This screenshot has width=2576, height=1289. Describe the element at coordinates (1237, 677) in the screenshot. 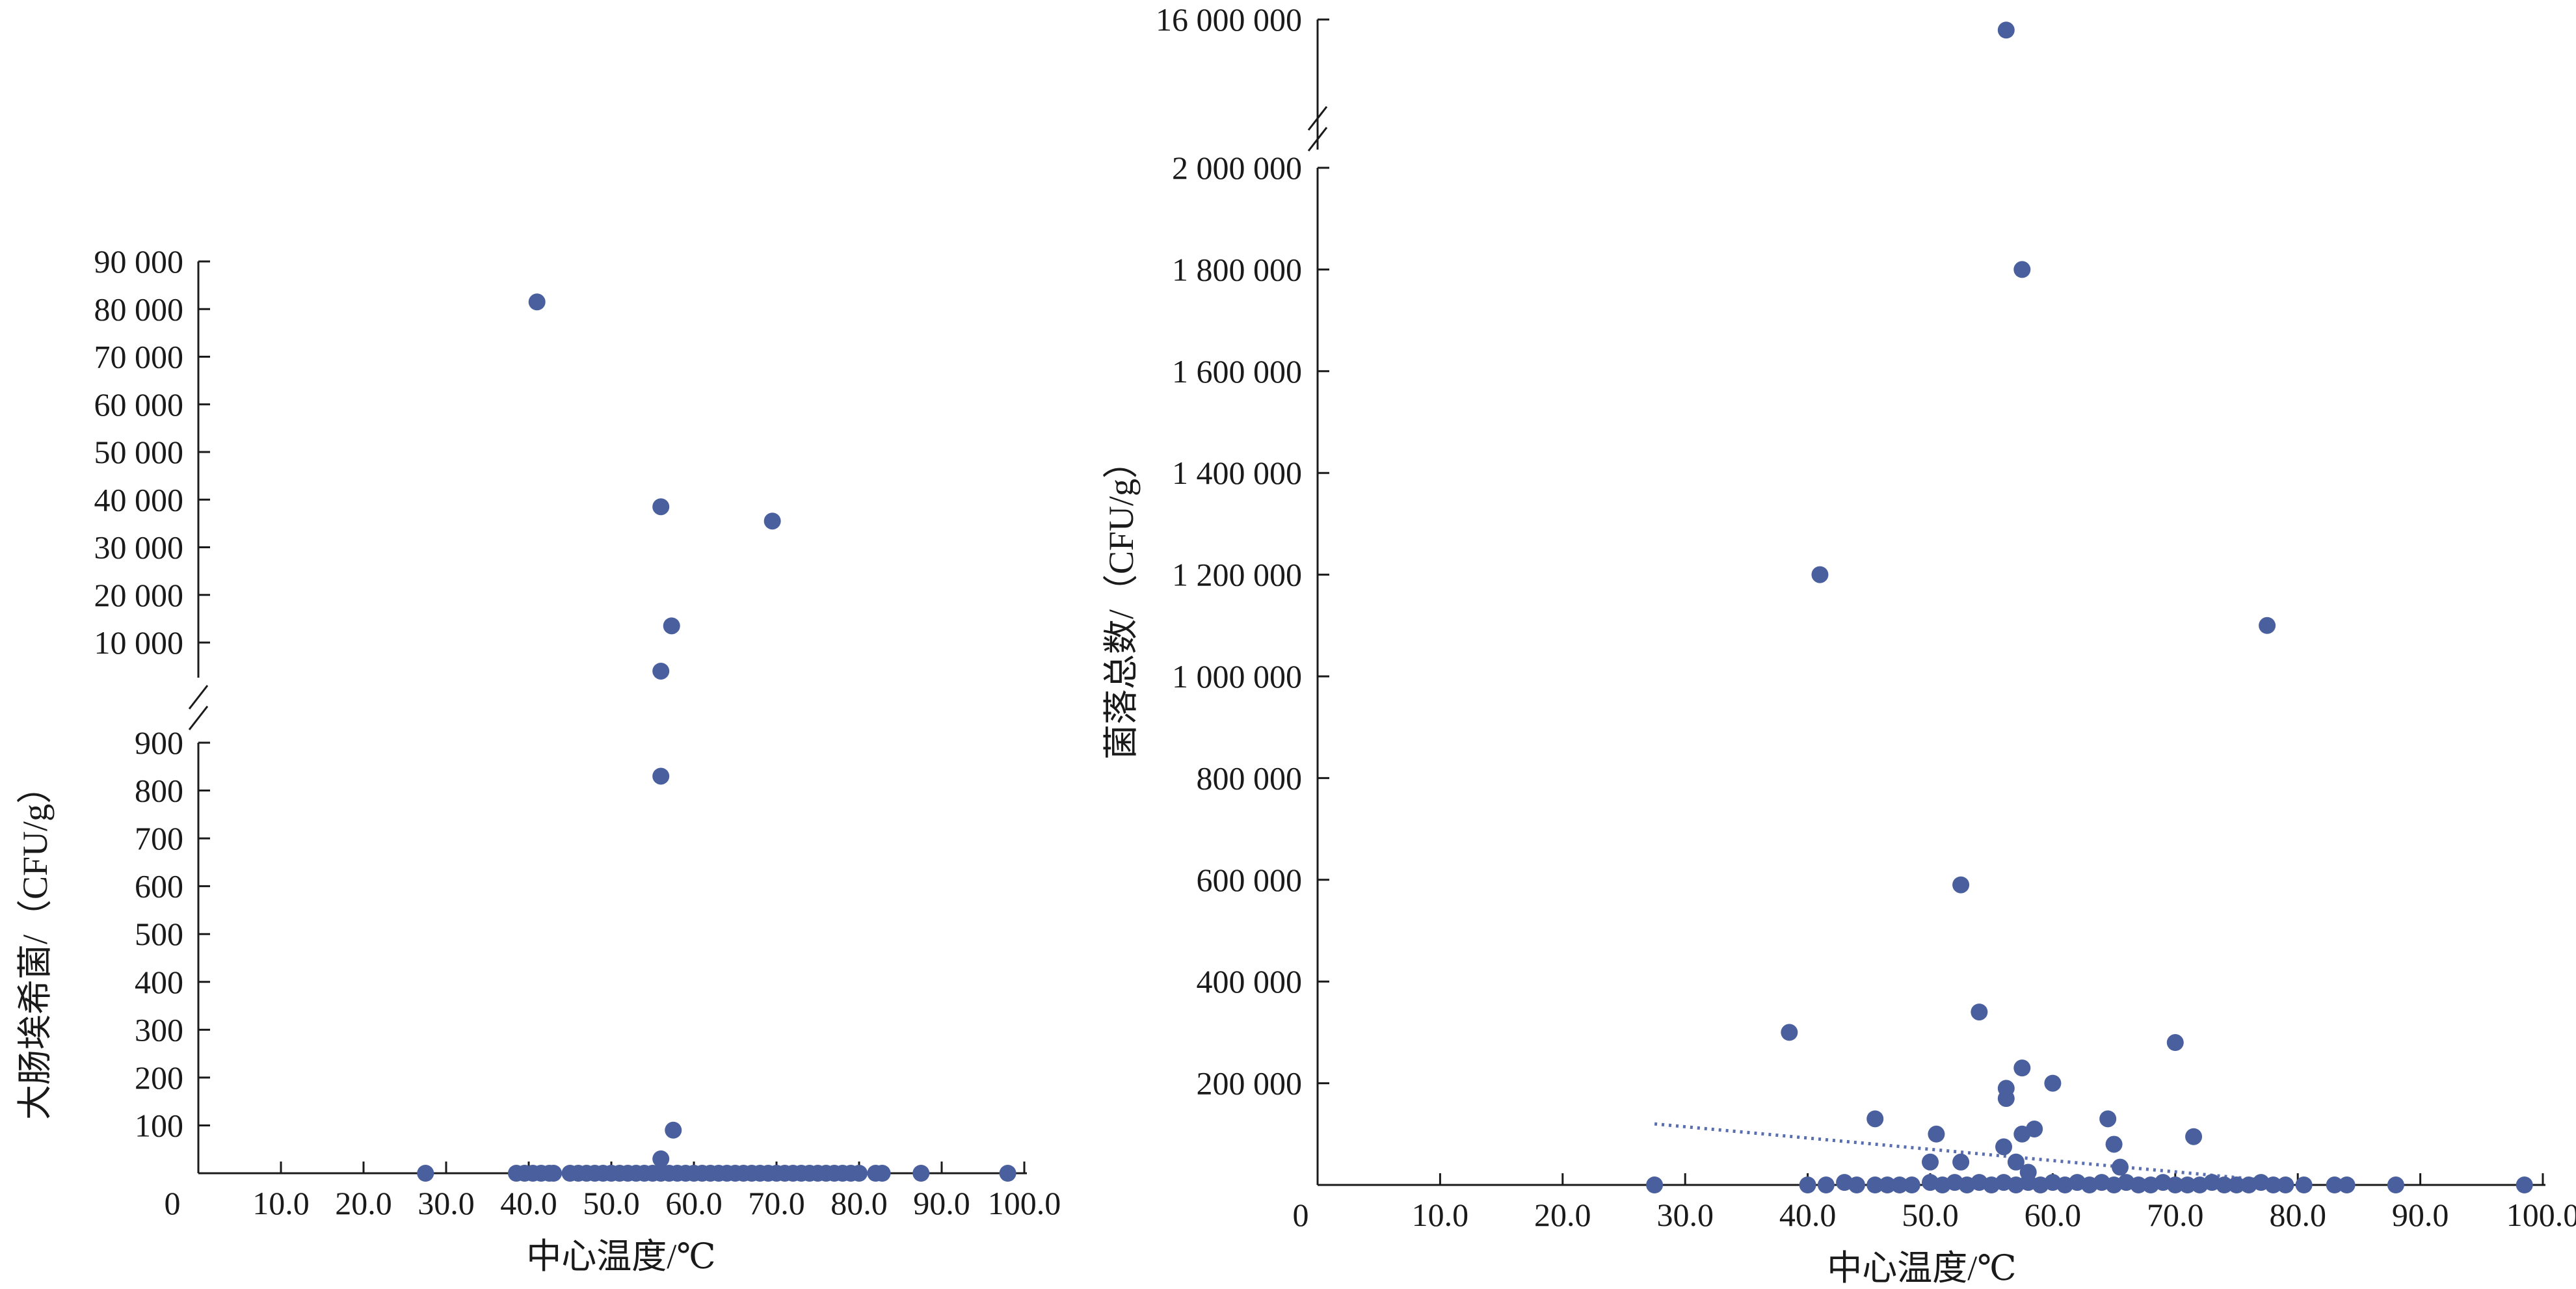

I see `y-tick-label: 1 000 000` at that location.